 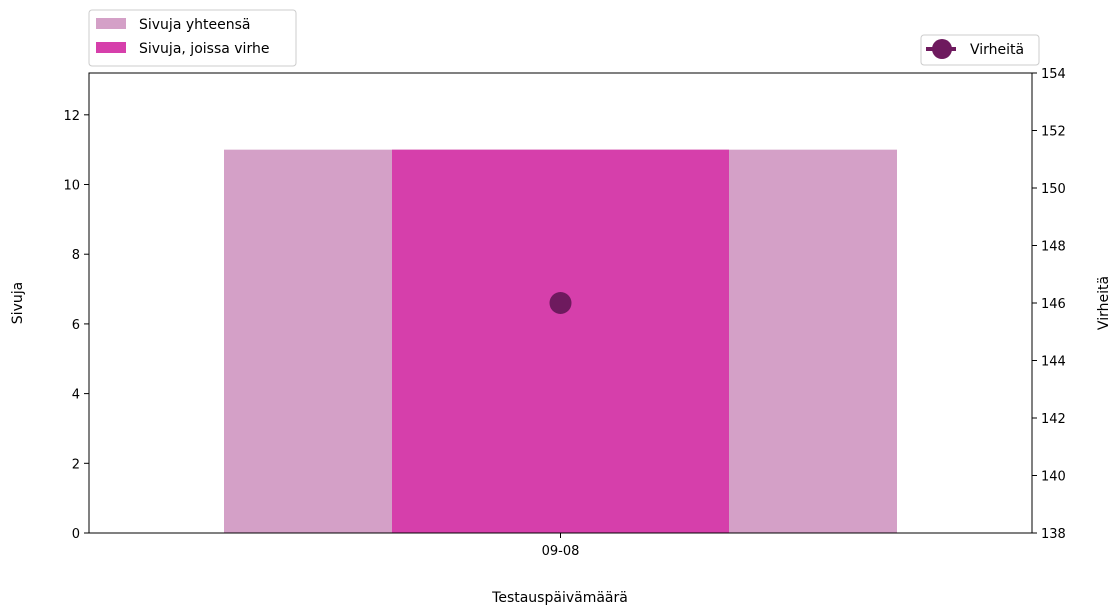 What do you see at coordinates (1053, 477) in the screenshot?
I see `y-tick-label-right: 140` at bounding box center [1053, 477].